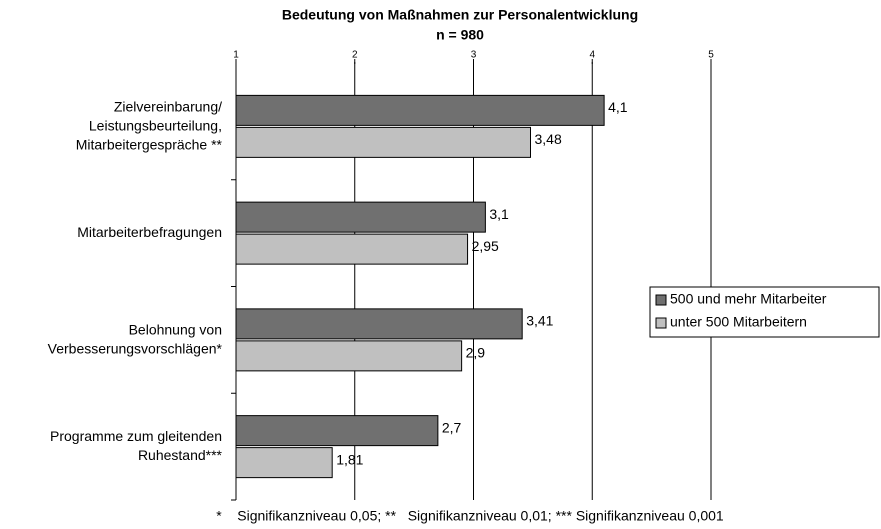 The width and height of the screenshot is (881, 529). Describe the element at coordinates (485, 246) in the screenshot. I see `data-label: 2,95` at that location.